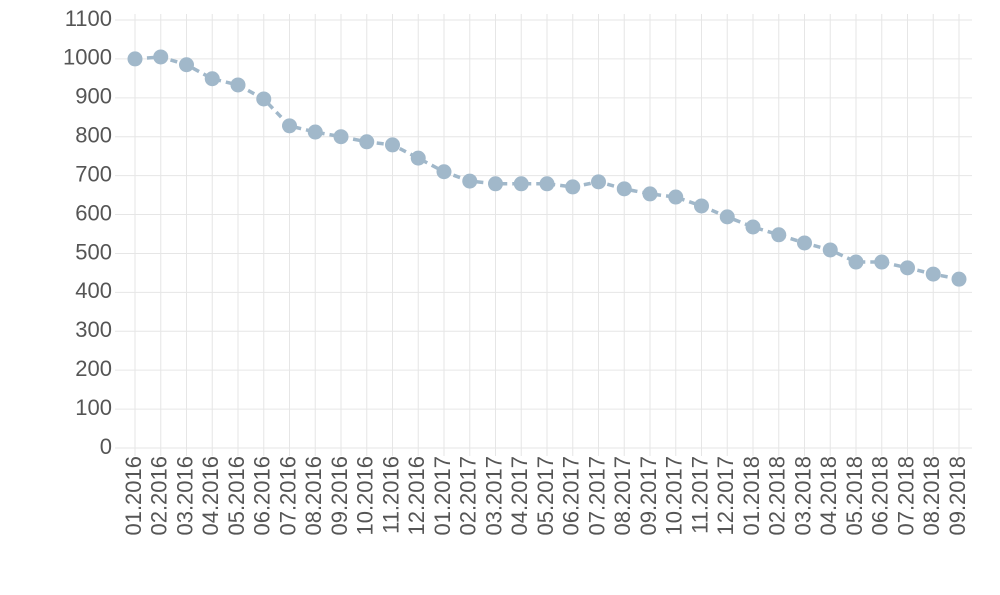  What do you see at coordinates (313, 496) in the screenshot?
I see `x-tick-label: 08.2016` at bounding box center [313, 496].